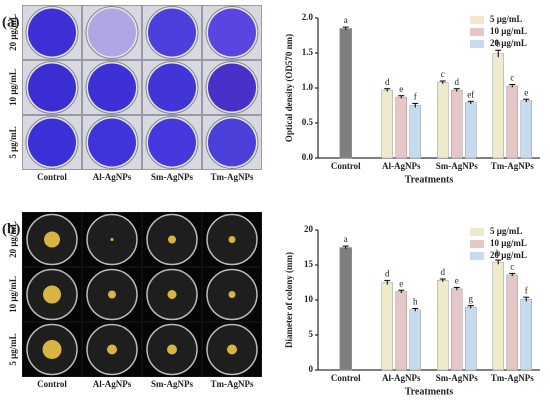 This screenshot has height=402, width=550. What do you see at coordinates (11, 22) in the screenshot?
I see `panel-label: (a)` at bounding box center [11, 22].